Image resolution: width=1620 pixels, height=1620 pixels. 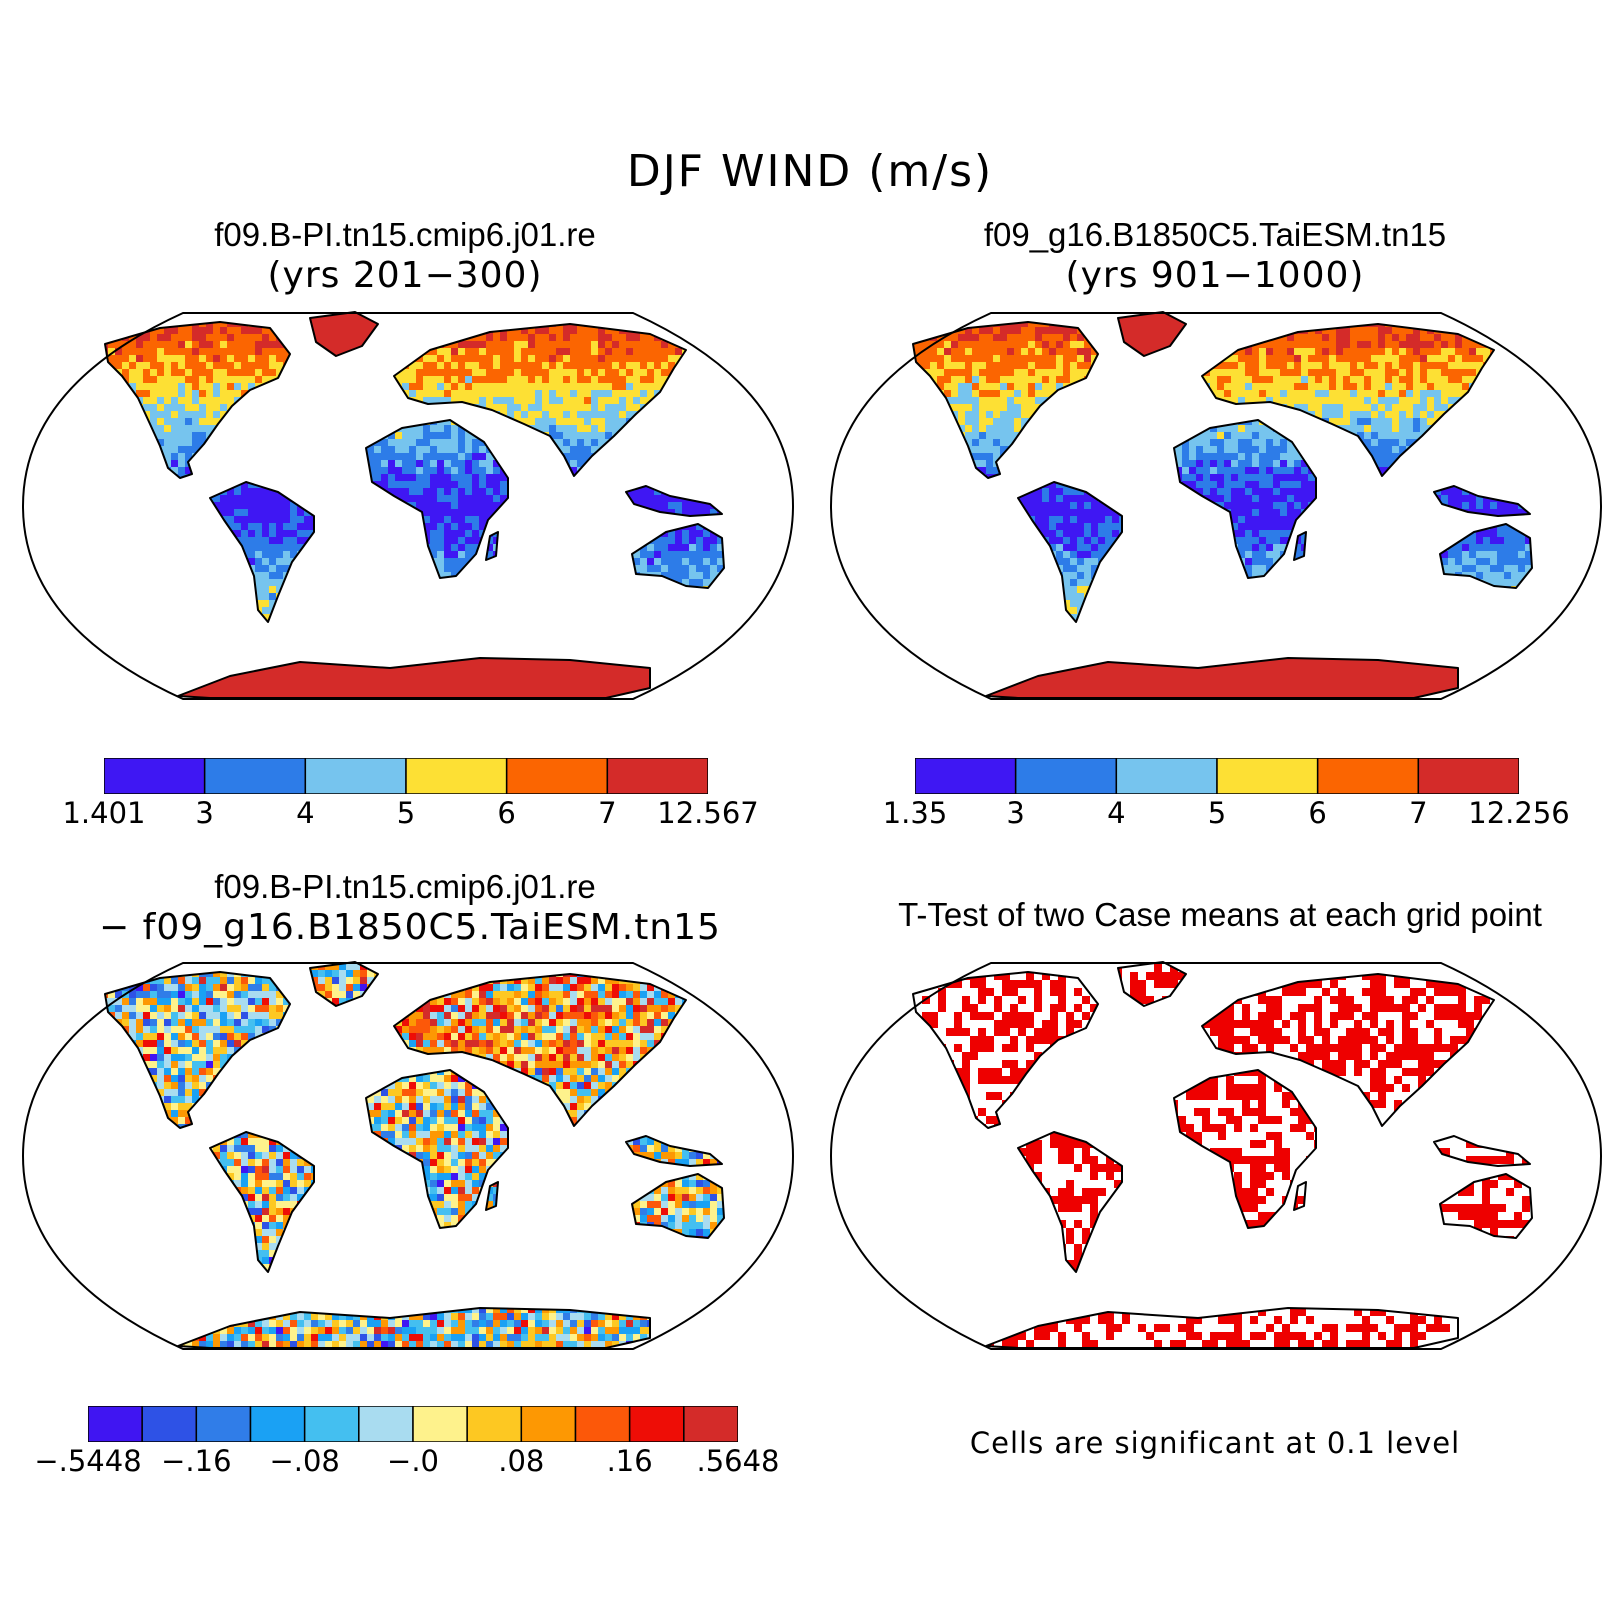 I want to click on colorbar-tick-label: −.16, so click(x=196, y=1461).